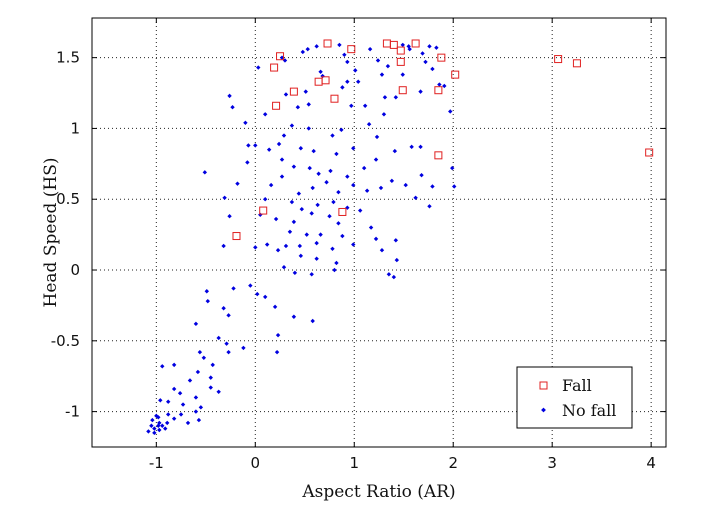 This screenshot has height=515, width=721. Describe the element at coordinates (72, 412) in the screenshot. I see `y-tick-label: -1` at that location.